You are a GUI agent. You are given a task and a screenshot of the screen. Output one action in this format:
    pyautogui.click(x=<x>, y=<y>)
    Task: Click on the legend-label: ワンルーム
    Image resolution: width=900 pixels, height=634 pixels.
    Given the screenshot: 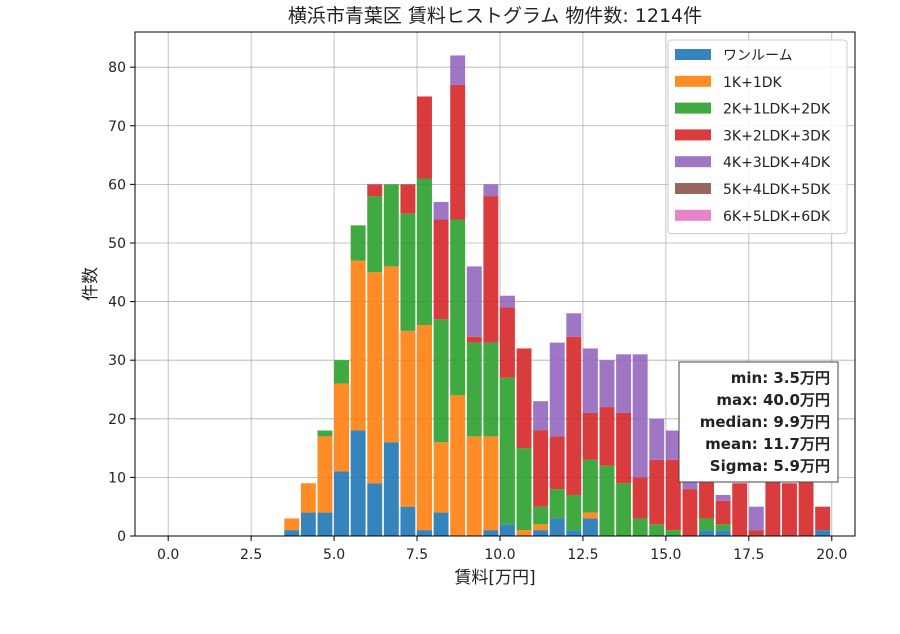 What is the action you would take?
    pyautogui.click(x=758, y=56)
    